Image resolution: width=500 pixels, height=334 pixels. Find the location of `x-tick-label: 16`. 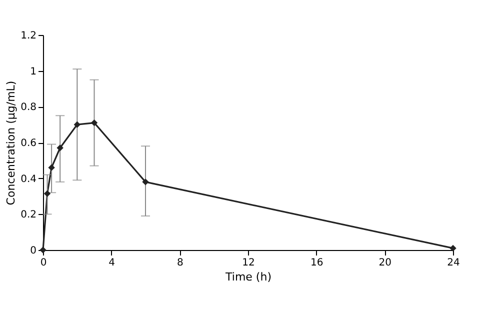

x-tick-label: 16 is located at coordinates (317, 263).